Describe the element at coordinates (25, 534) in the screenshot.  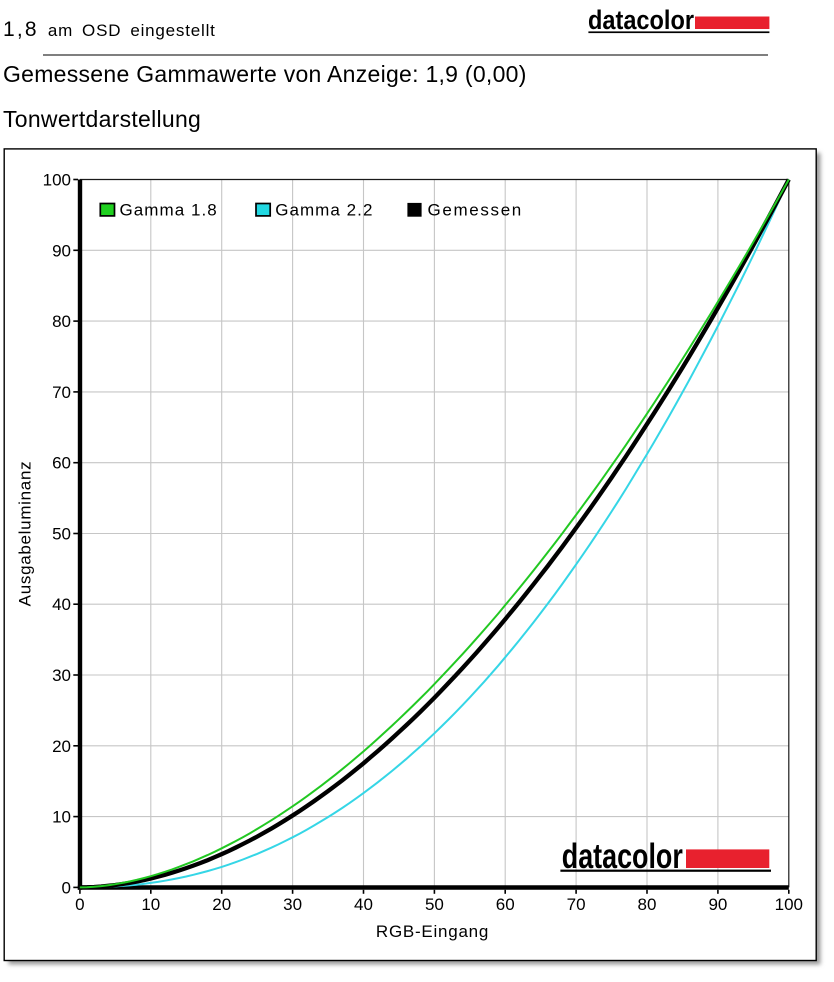
I see `svg-text: Ausgabeluminanz` at that location.